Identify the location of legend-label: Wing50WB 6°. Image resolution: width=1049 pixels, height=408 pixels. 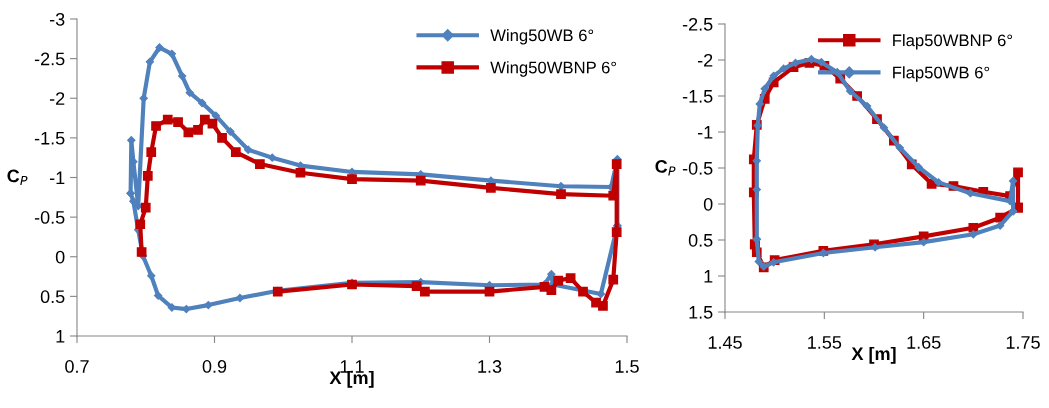
(542, 37).